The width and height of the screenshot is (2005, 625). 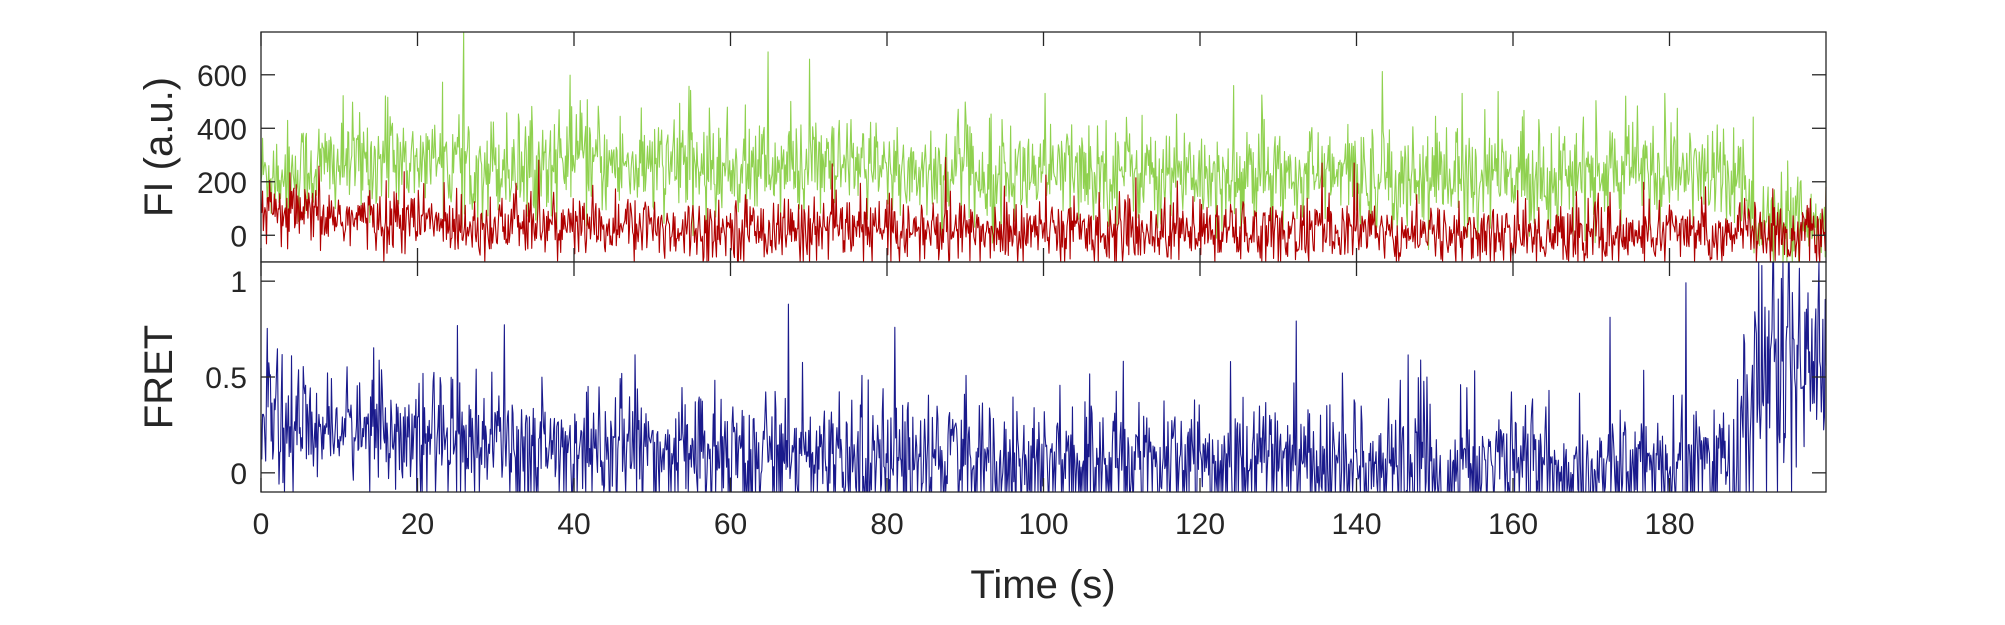 What do you see at coordinates (159, 377) in the screenshot?
I see `fret-y-axis-label: FRET` at bounding box center [159, 377].